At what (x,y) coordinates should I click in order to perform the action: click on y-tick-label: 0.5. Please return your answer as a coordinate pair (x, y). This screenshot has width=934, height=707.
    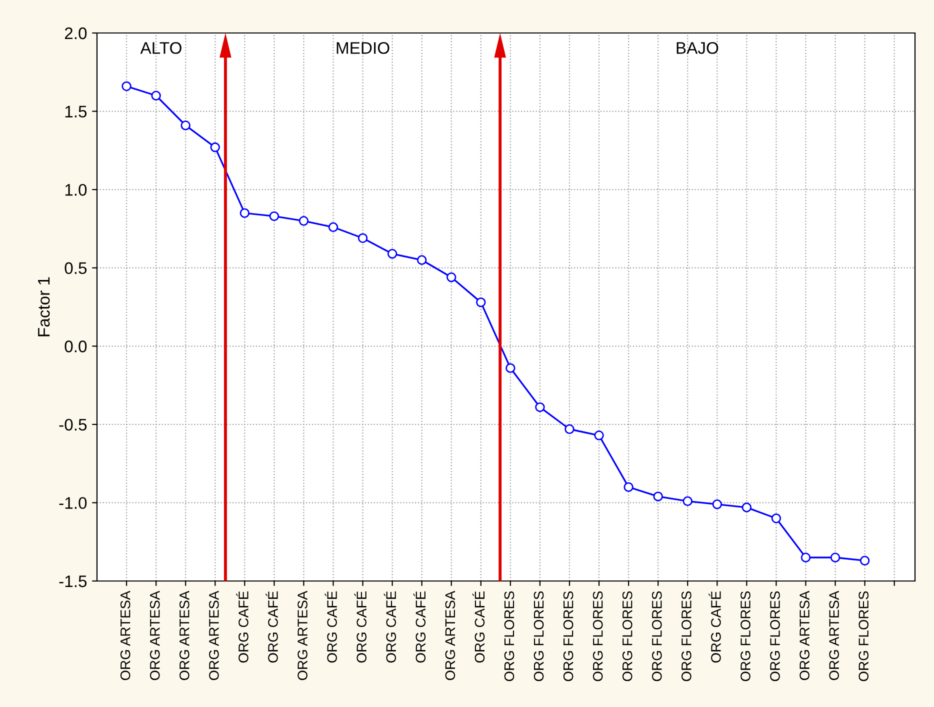
    Looking at the image, I should click on (75, 268).